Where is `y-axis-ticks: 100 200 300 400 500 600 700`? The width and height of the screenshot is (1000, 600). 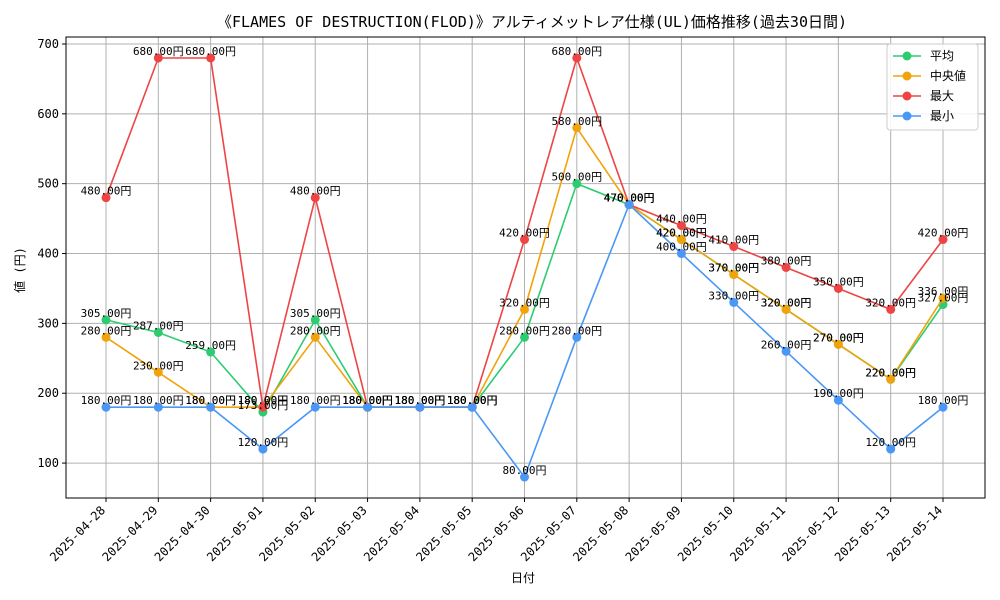 y-axis-ticks: 100 200 300 400 500 600 700 is located at coordinates (51, 253).